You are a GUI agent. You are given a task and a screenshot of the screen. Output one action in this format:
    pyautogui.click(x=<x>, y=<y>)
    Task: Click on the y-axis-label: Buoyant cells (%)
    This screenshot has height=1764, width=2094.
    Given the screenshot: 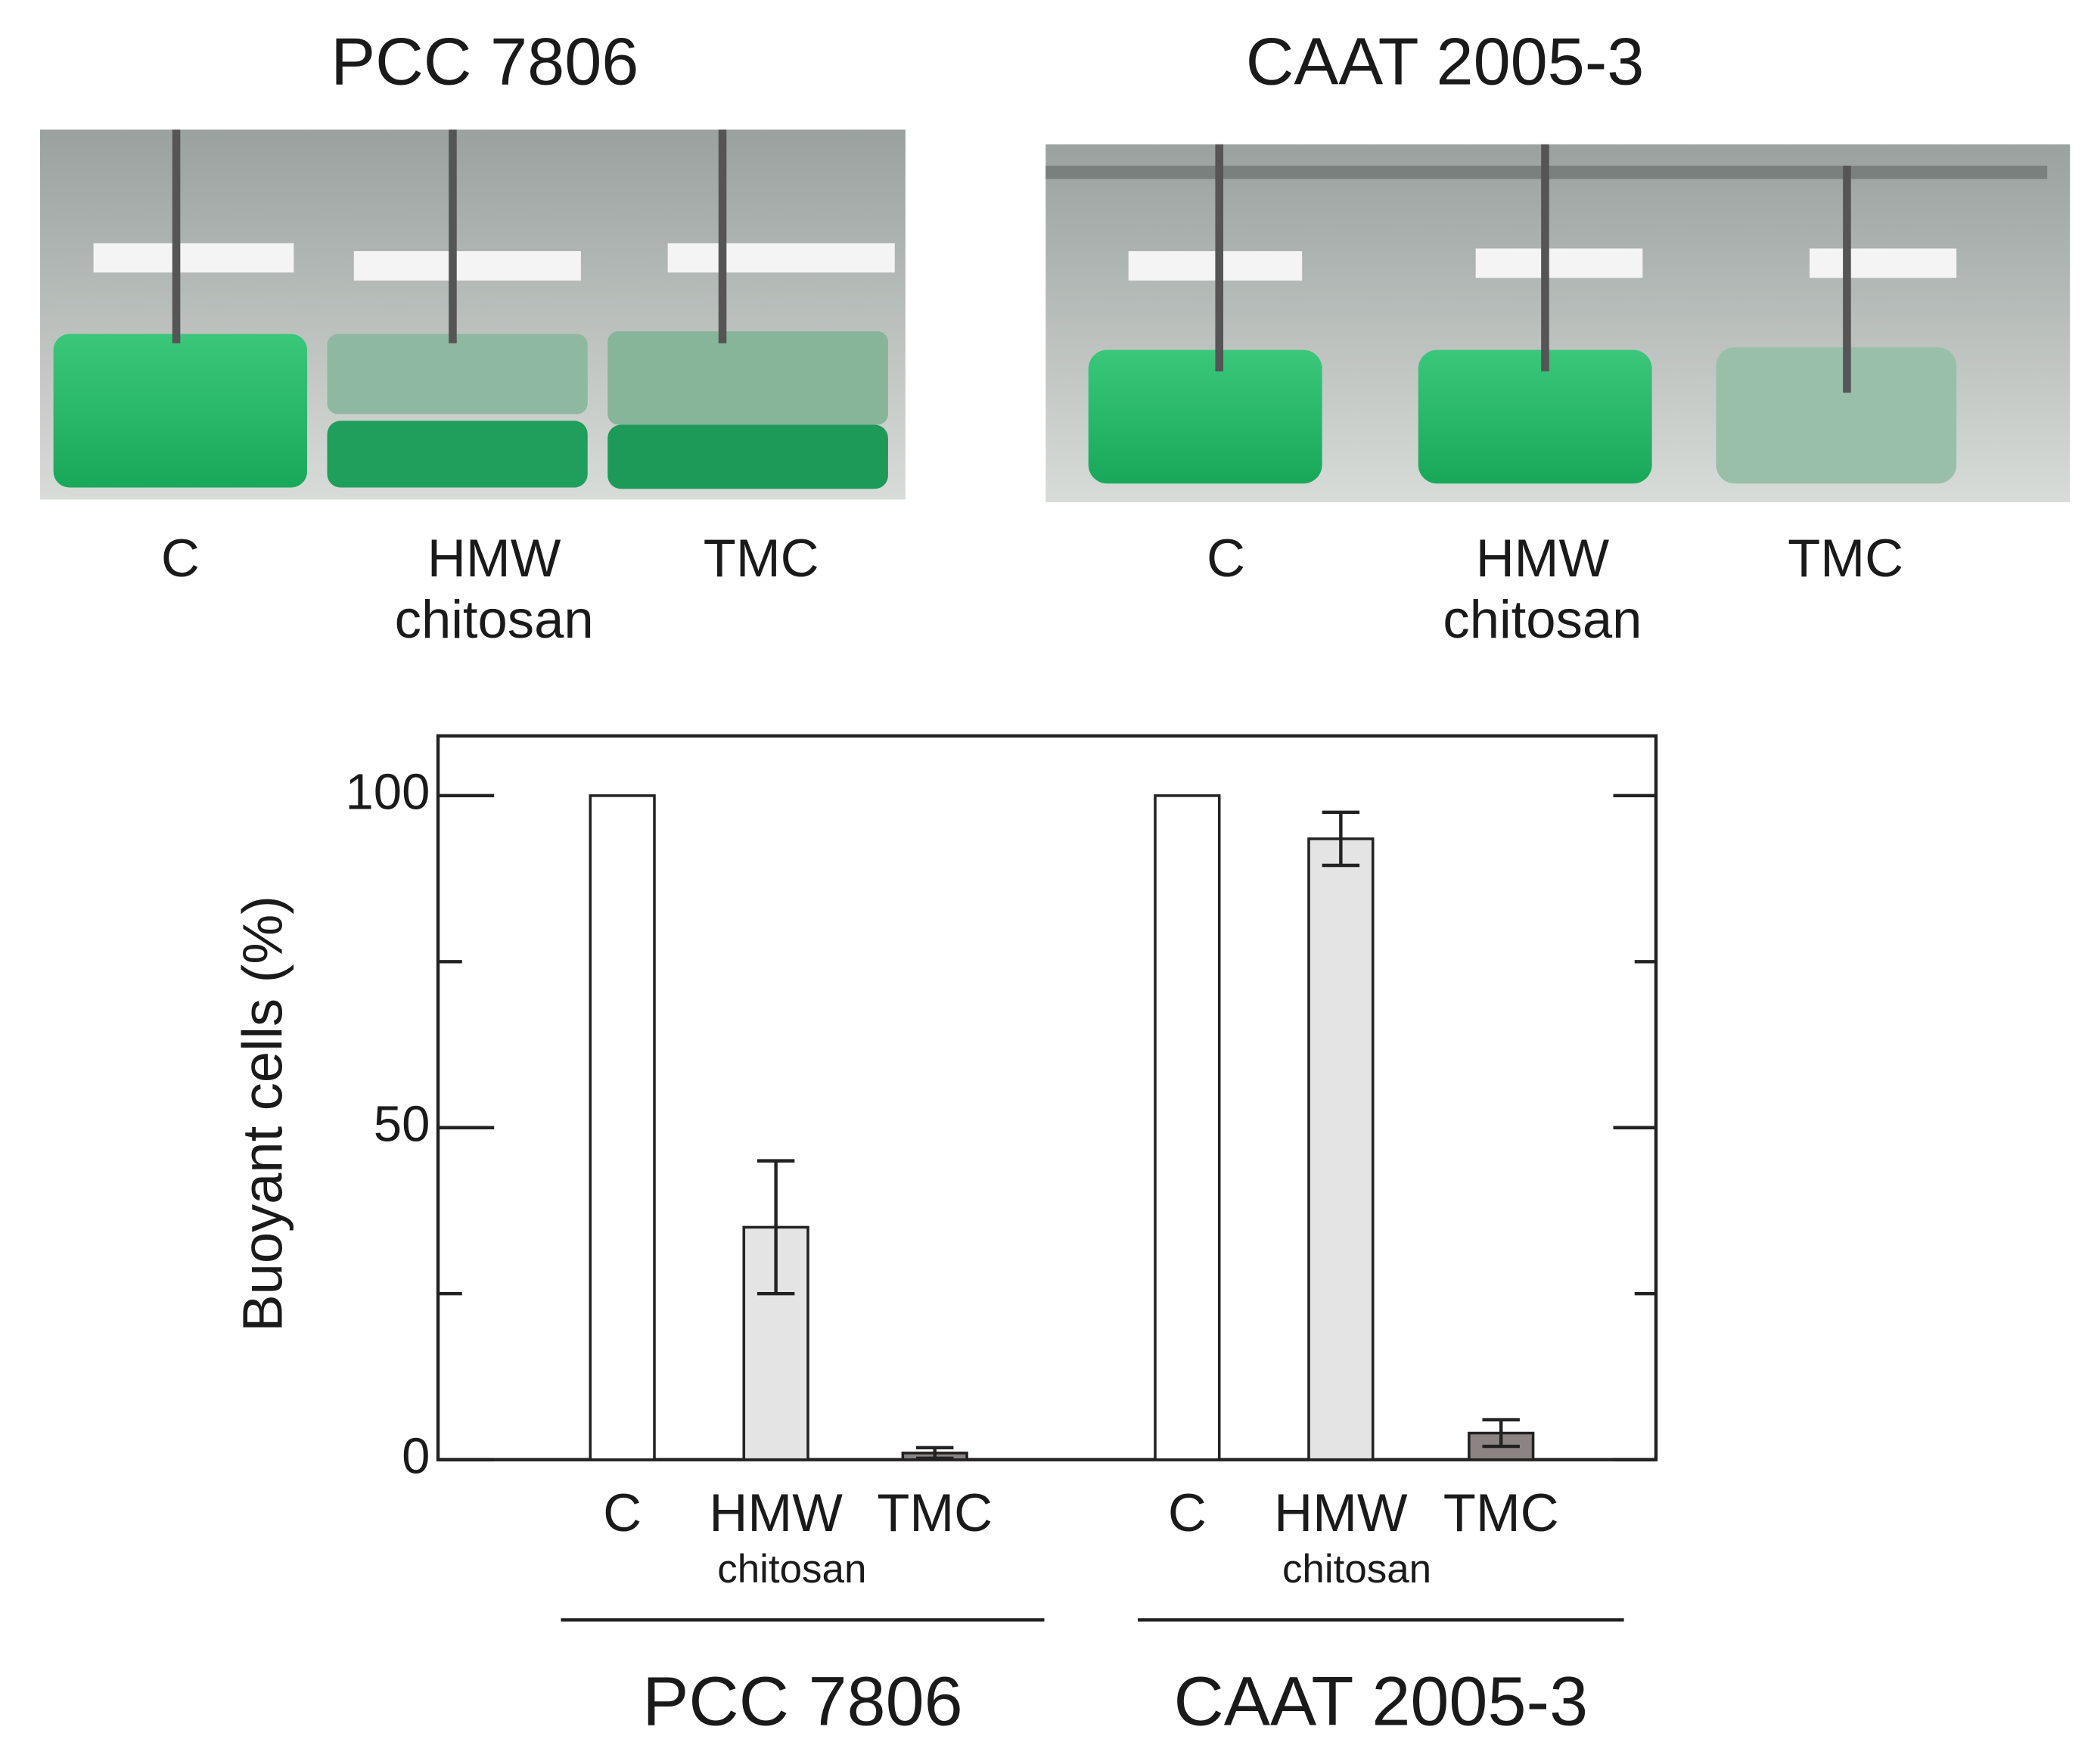 What is the action you would take?
    pyautogui.click(x=262, y=1114)
    